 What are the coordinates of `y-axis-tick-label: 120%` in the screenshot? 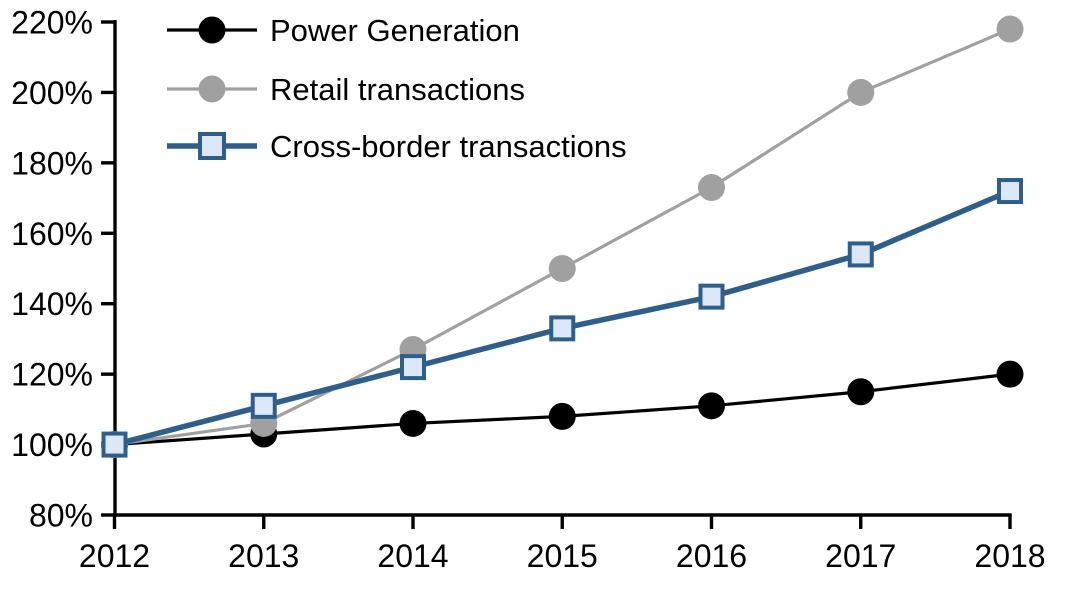 It's located at (52, 375).